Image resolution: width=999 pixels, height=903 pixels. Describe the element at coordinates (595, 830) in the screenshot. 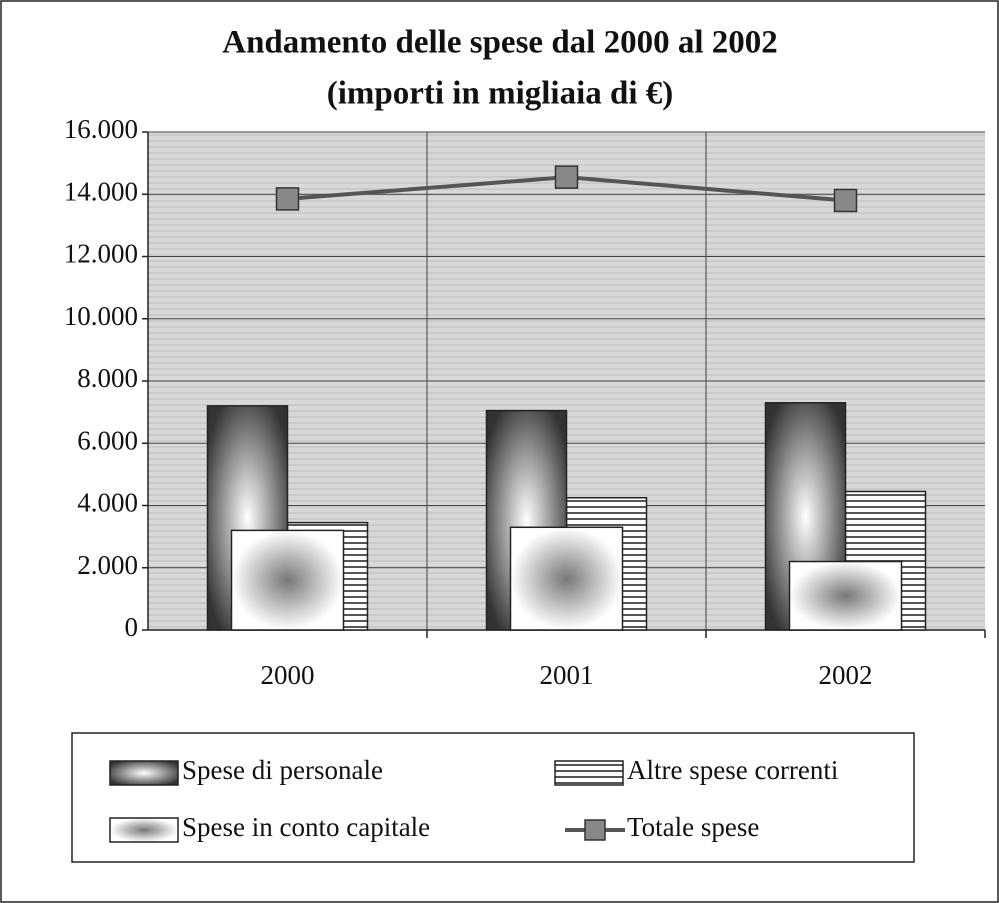

I see `legend-marker` at that location.